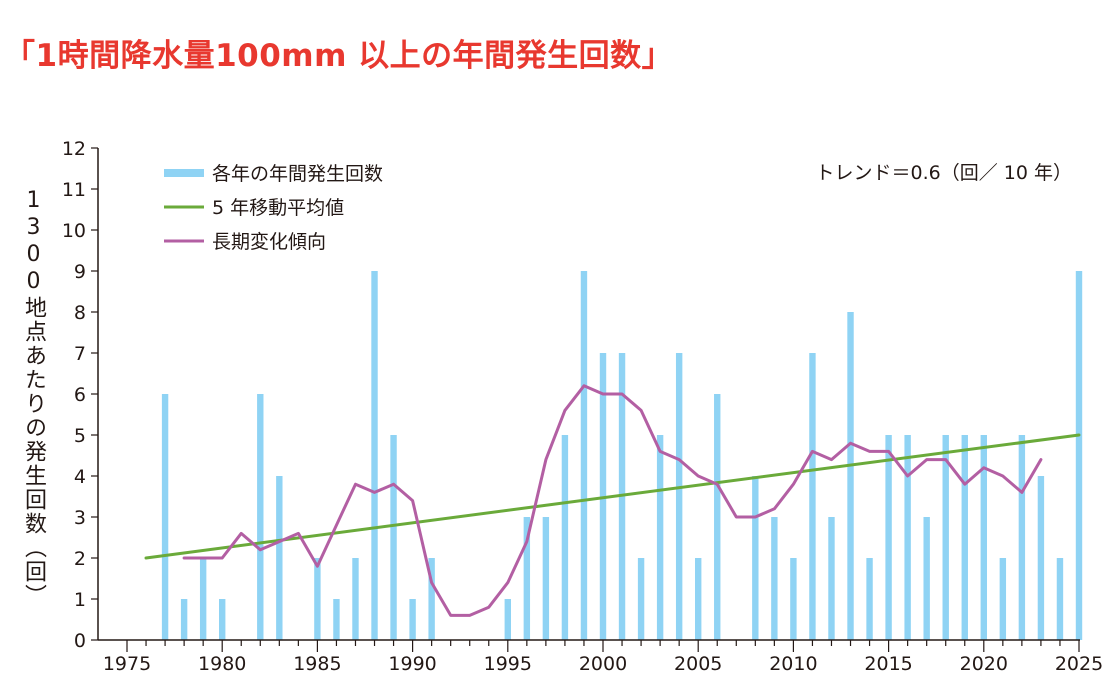  Describe the element at coordinates (527, 578) in the screenshot. I see `bar-1996` at that location.